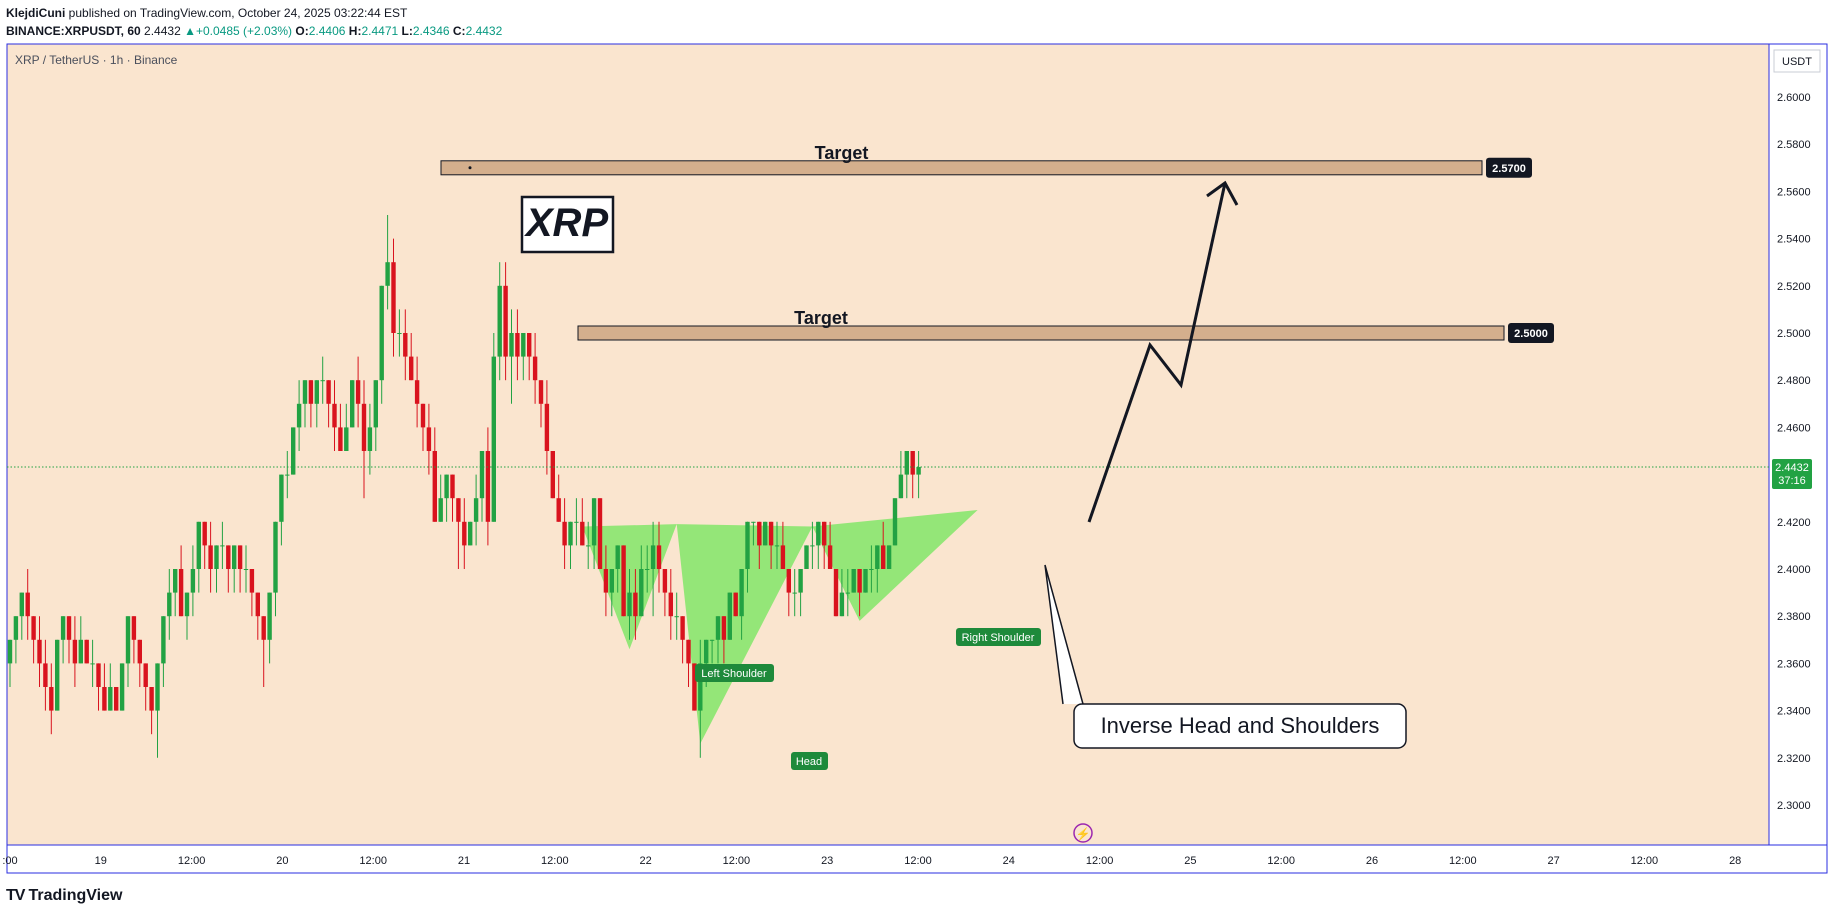 This screenshot has height=911, width=1829. I want to click on open-value: 2.4406, so click(327, 31).